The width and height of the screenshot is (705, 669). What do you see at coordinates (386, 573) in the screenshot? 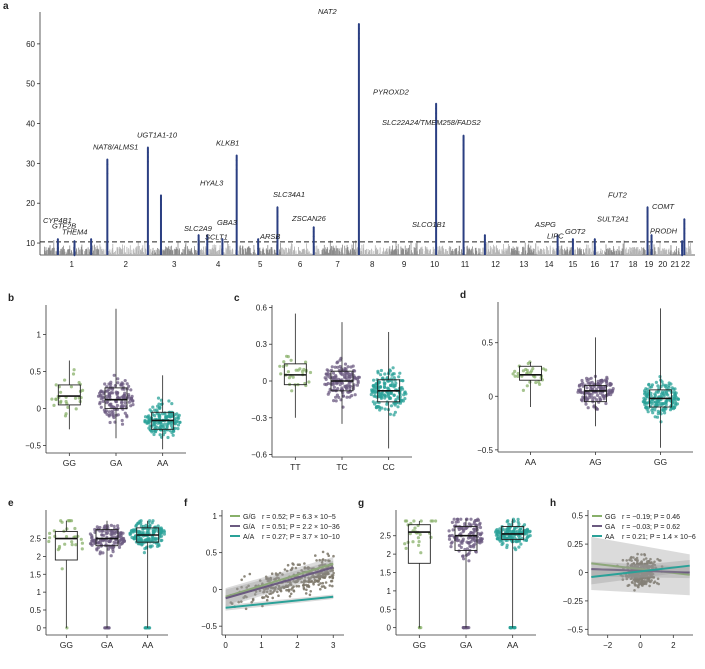
I see `y-tick-label: 1.5` at bounding box center [386, 573].